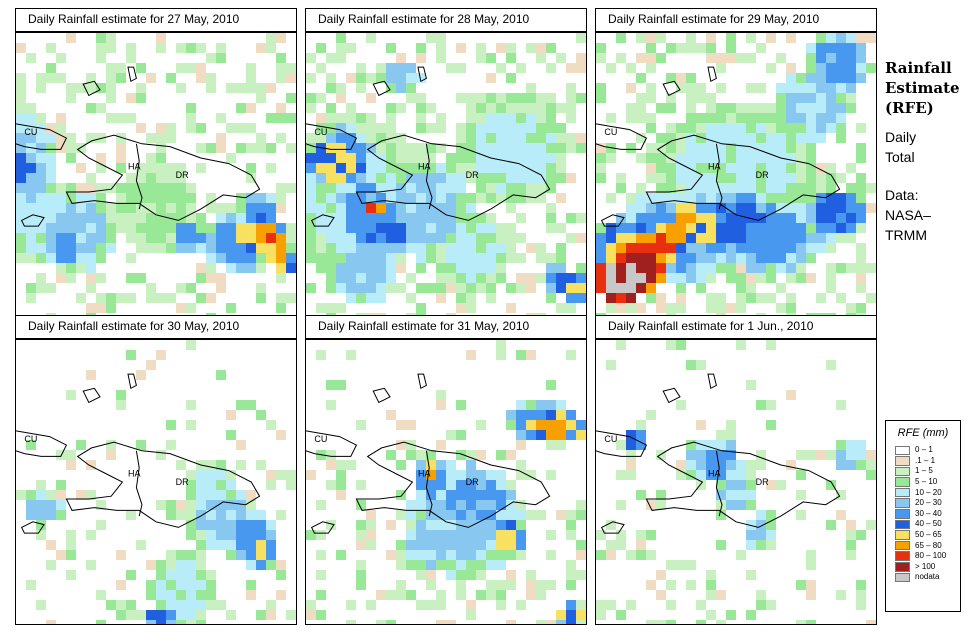 The height and width of the screenshot is (635, 971). I want to click on jamaica-outline, so click(612, 220).